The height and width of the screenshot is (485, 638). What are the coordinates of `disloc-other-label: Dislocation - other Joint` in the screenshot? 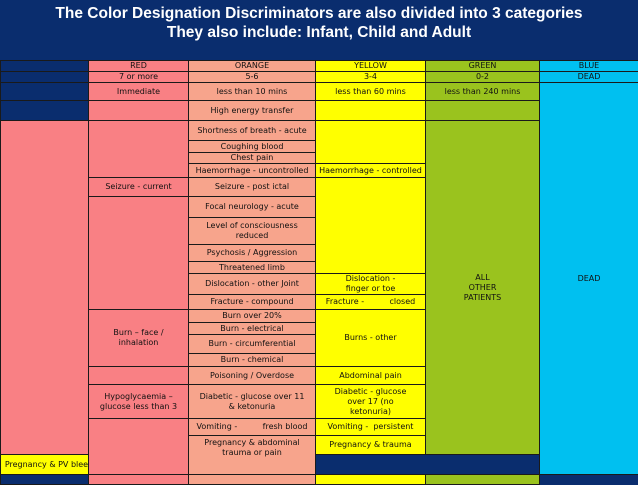 It's located at (252, 284).